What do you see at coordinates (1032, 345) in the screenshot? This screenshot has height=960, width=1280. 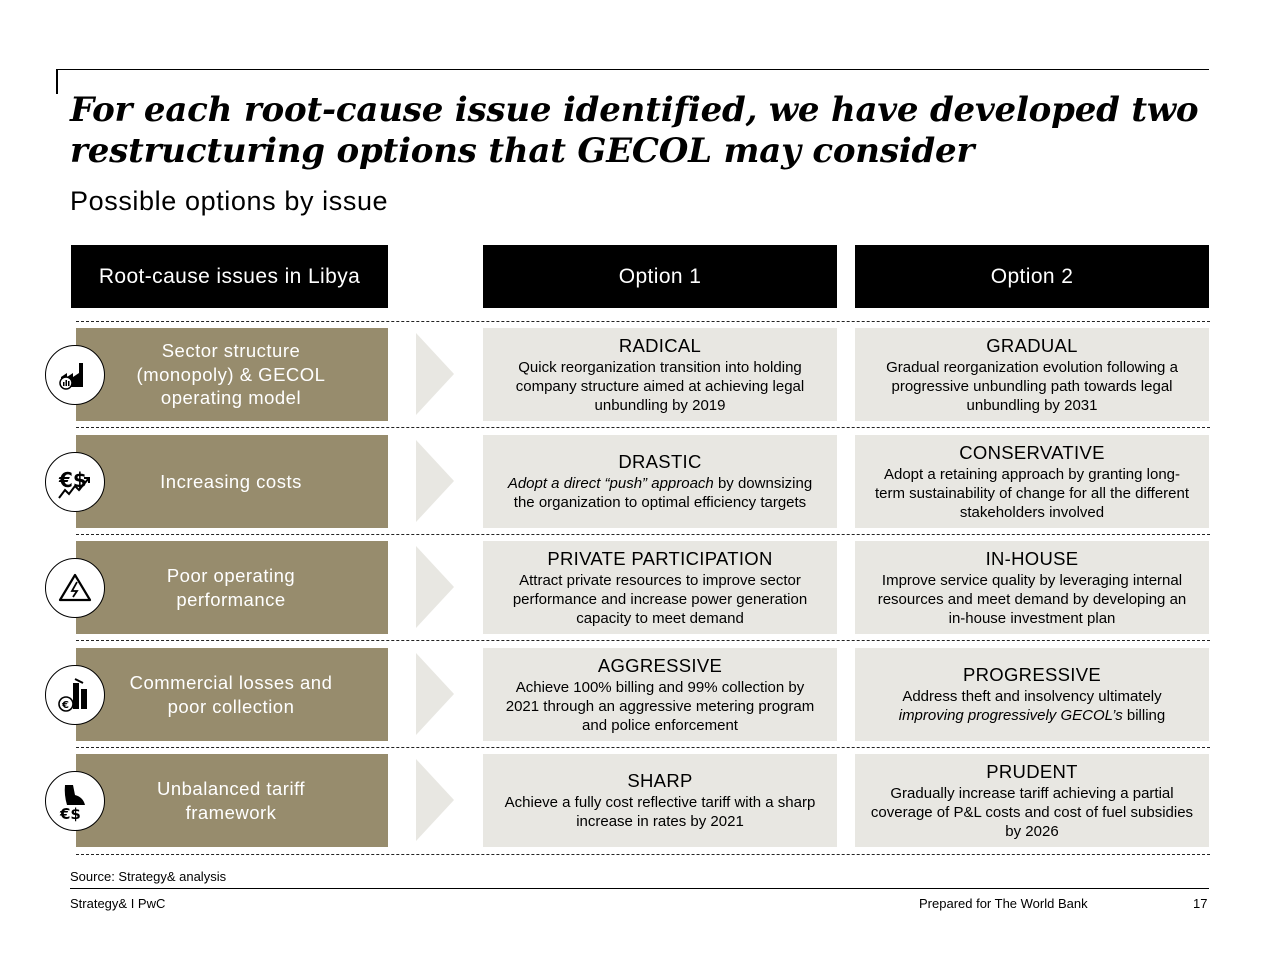 I see `option-title: GRADUAL` at bounding box center [1032, 345].